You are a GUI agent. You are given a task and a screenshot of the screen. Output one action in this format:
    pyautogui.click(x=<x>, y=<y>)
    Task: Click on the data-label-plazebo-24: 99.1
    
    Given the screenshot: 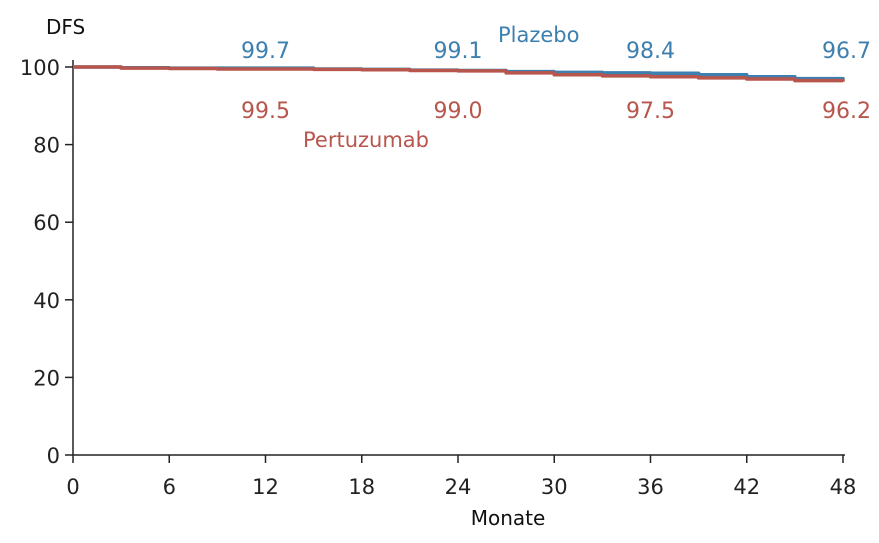 What is the action you would take?
    pyautogui.click(x=458, y=51)
    